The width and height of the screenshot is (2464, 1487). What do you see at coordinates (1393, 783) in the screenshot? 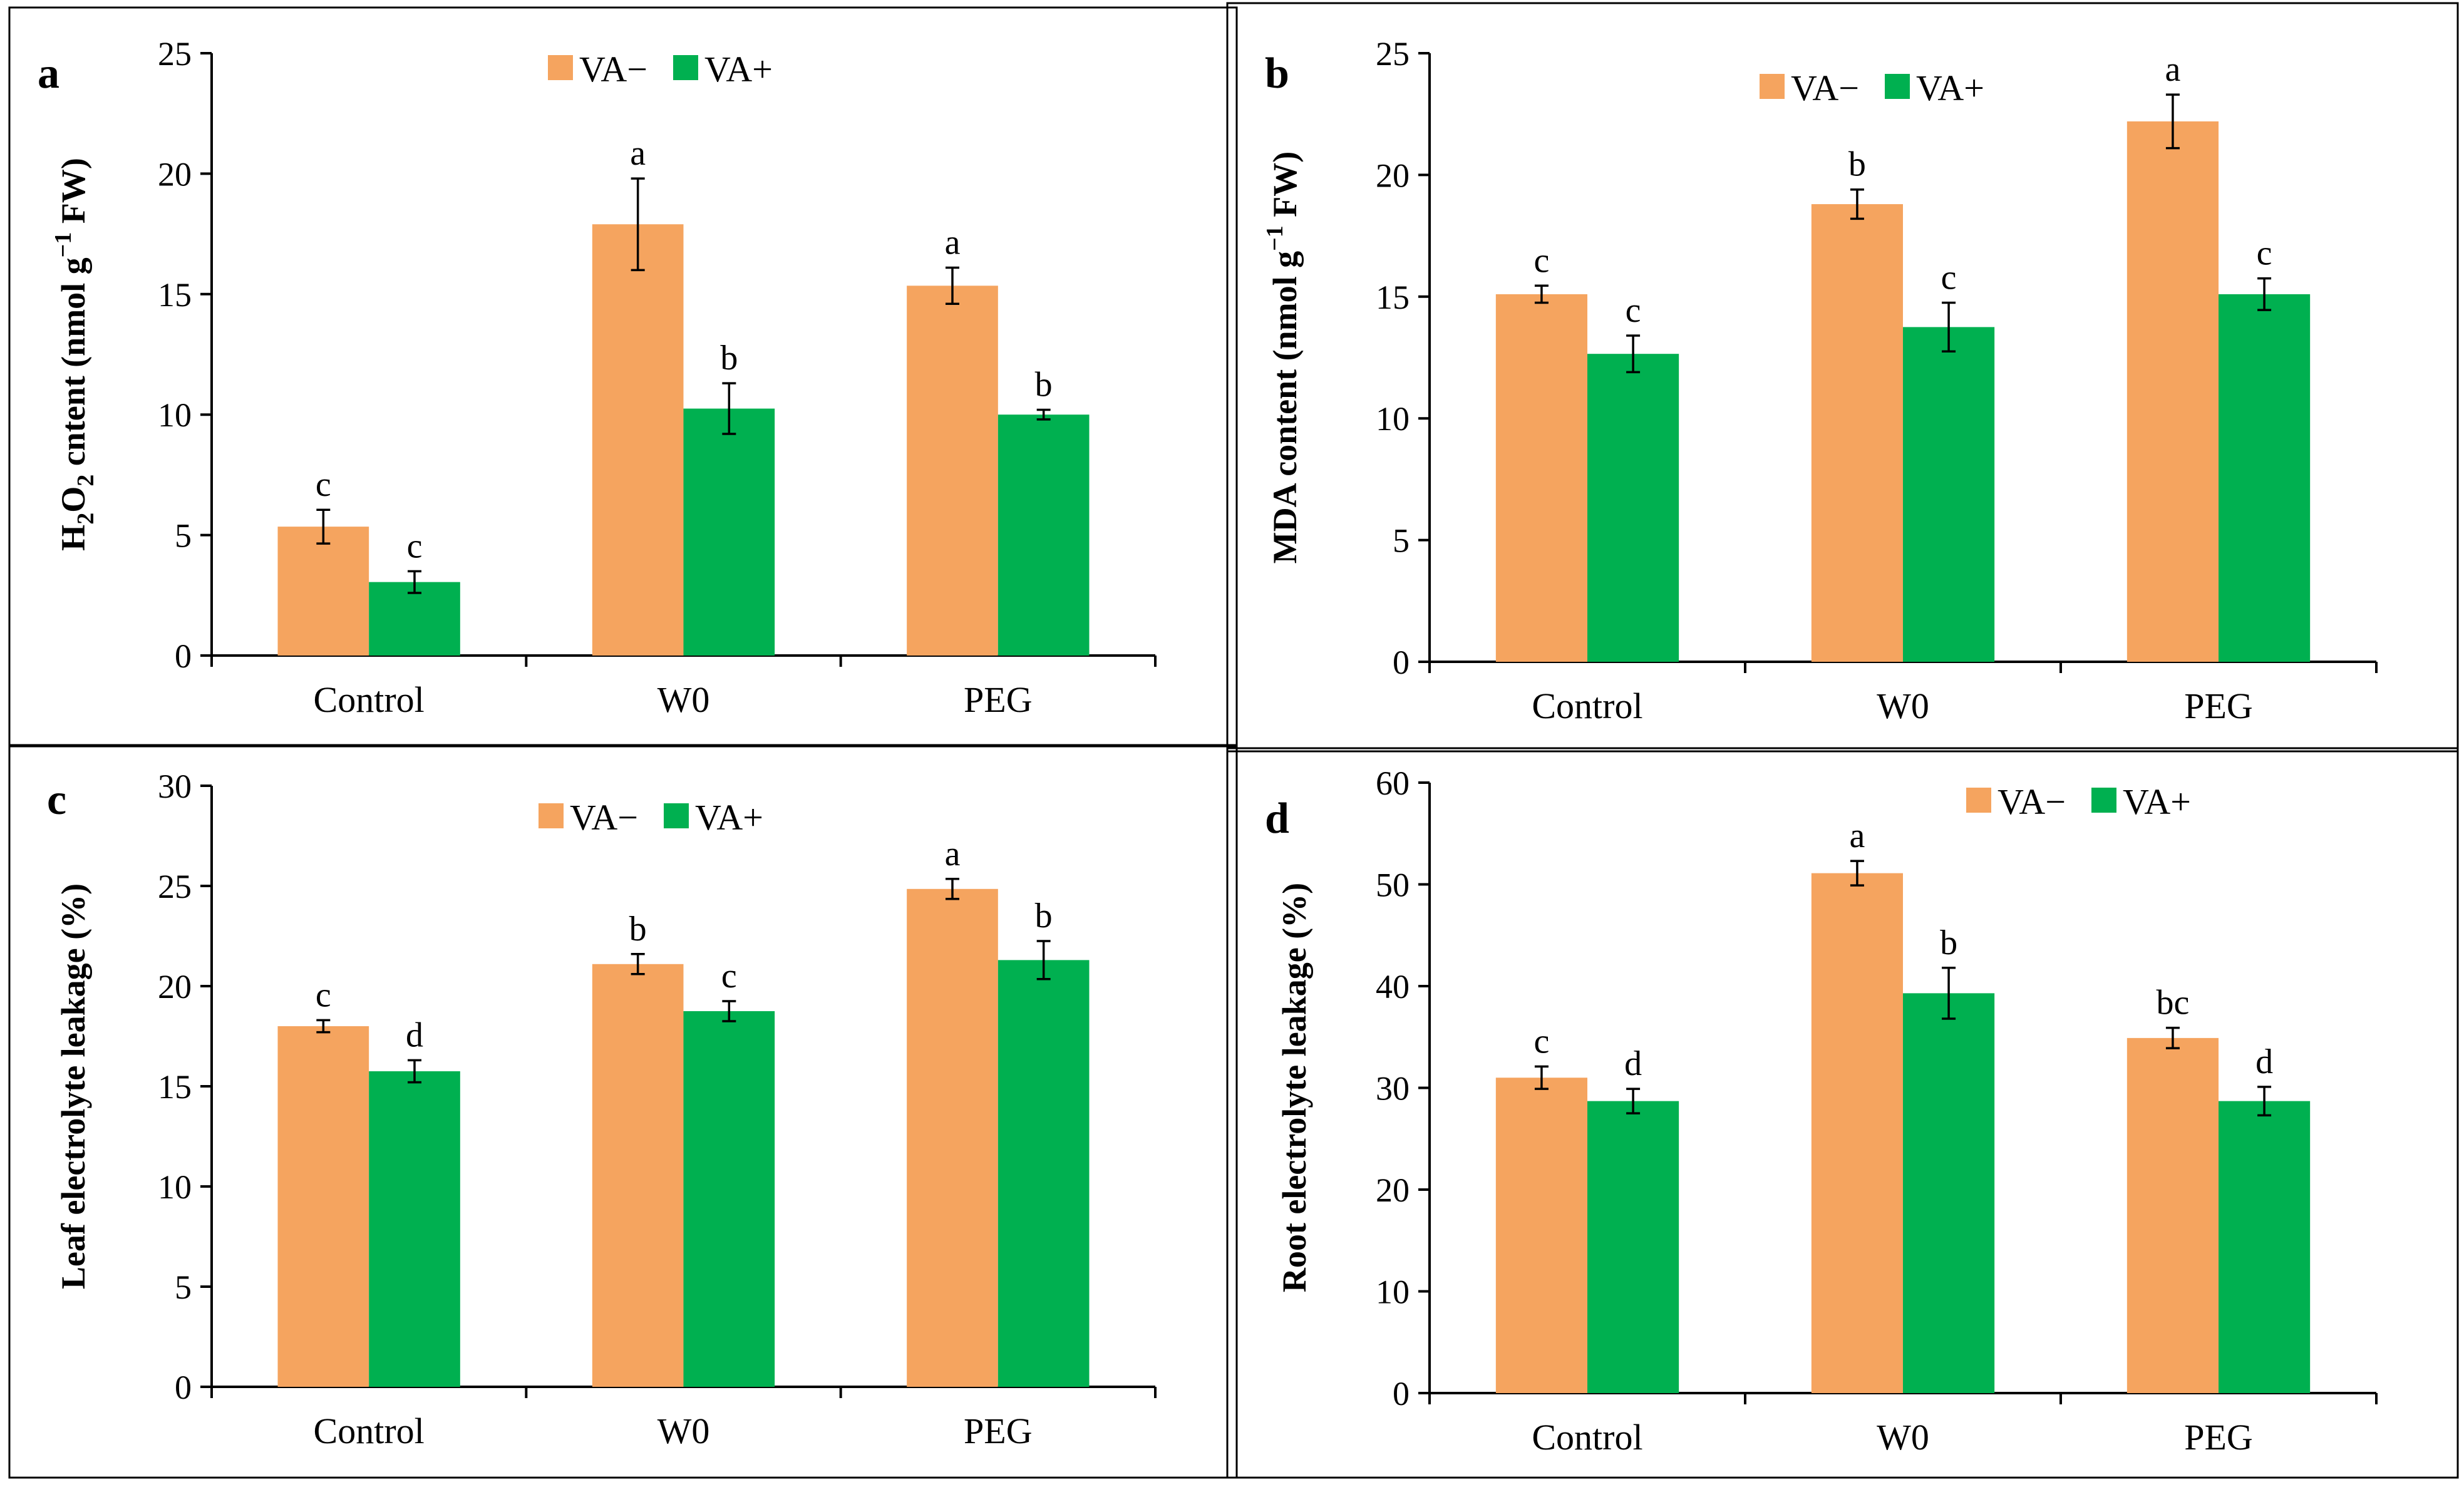
I see `y-tick-label: 60` at bounding box center [1393, 783].